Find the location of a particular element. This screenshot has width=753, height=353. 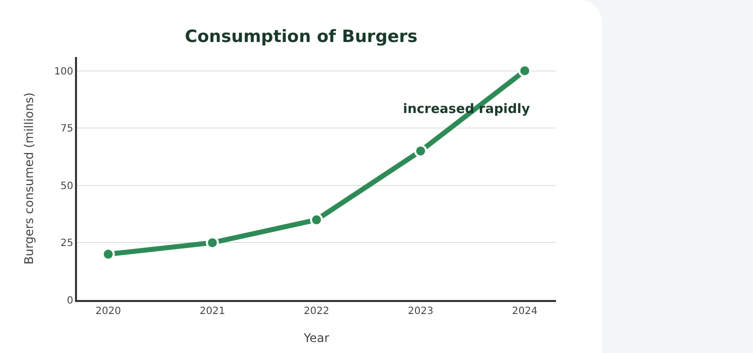

x-tick-label: 2022 is located at coordinates (317, 311).